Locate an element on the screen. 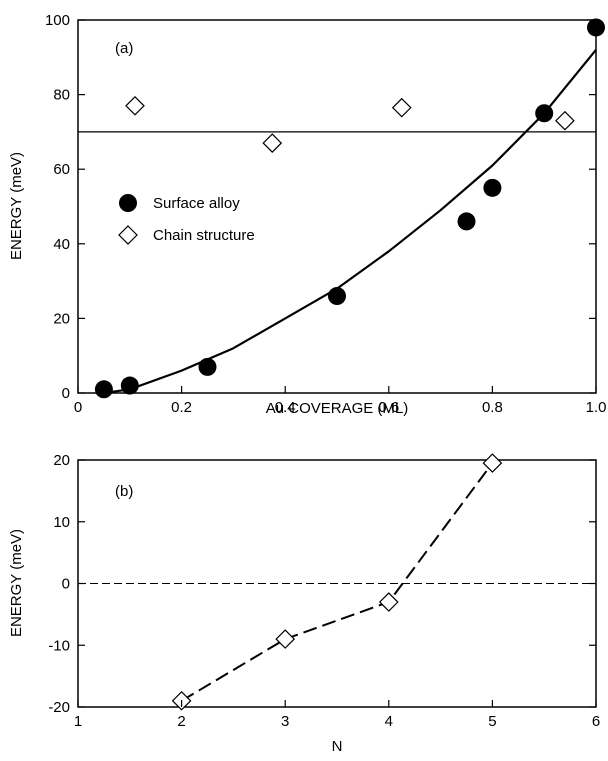  panel-a-y-axis-title: ENERGY (meV) is located at coordinates (16, 206).